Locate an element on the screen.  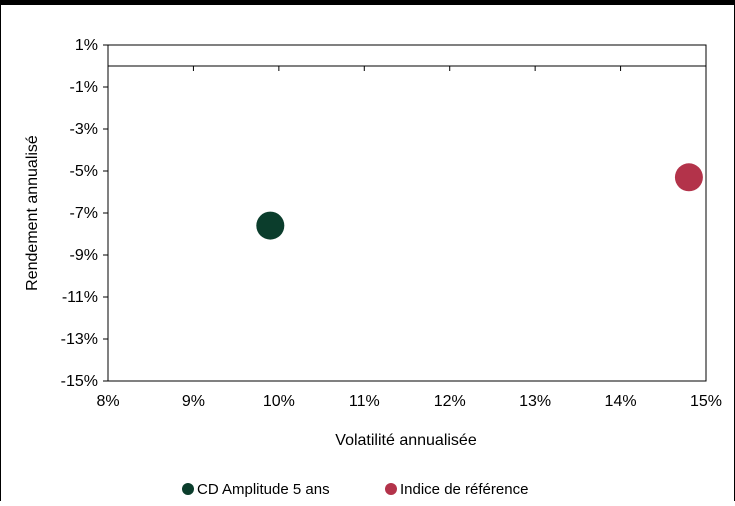
top-border-bar is located at coordinates (368, 2).